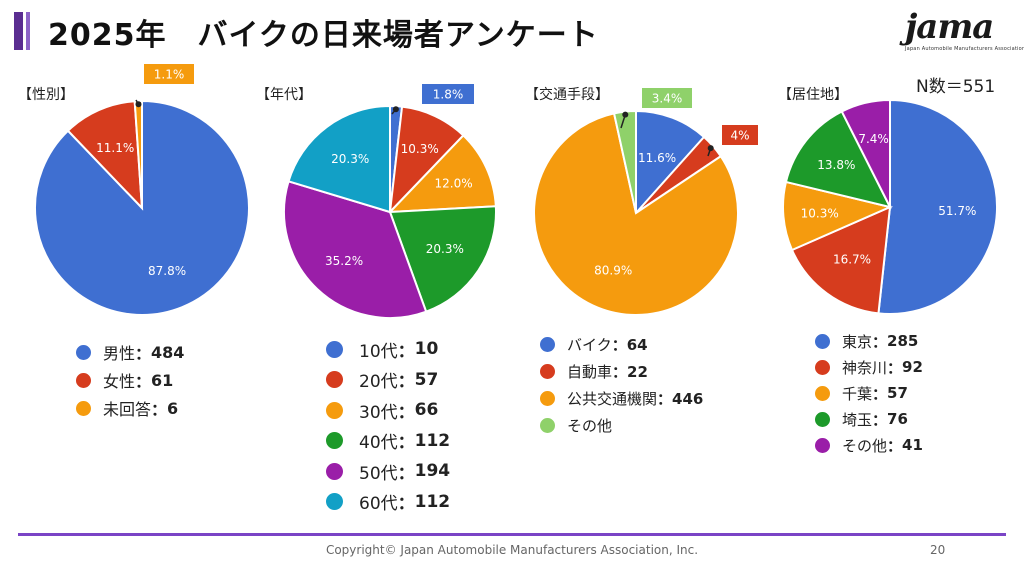 The height and width of the screenshot is (576, 1024). Describe the element at coordinates (378, 382) in the screenshot. I see `legend-label: 20代` at that location.